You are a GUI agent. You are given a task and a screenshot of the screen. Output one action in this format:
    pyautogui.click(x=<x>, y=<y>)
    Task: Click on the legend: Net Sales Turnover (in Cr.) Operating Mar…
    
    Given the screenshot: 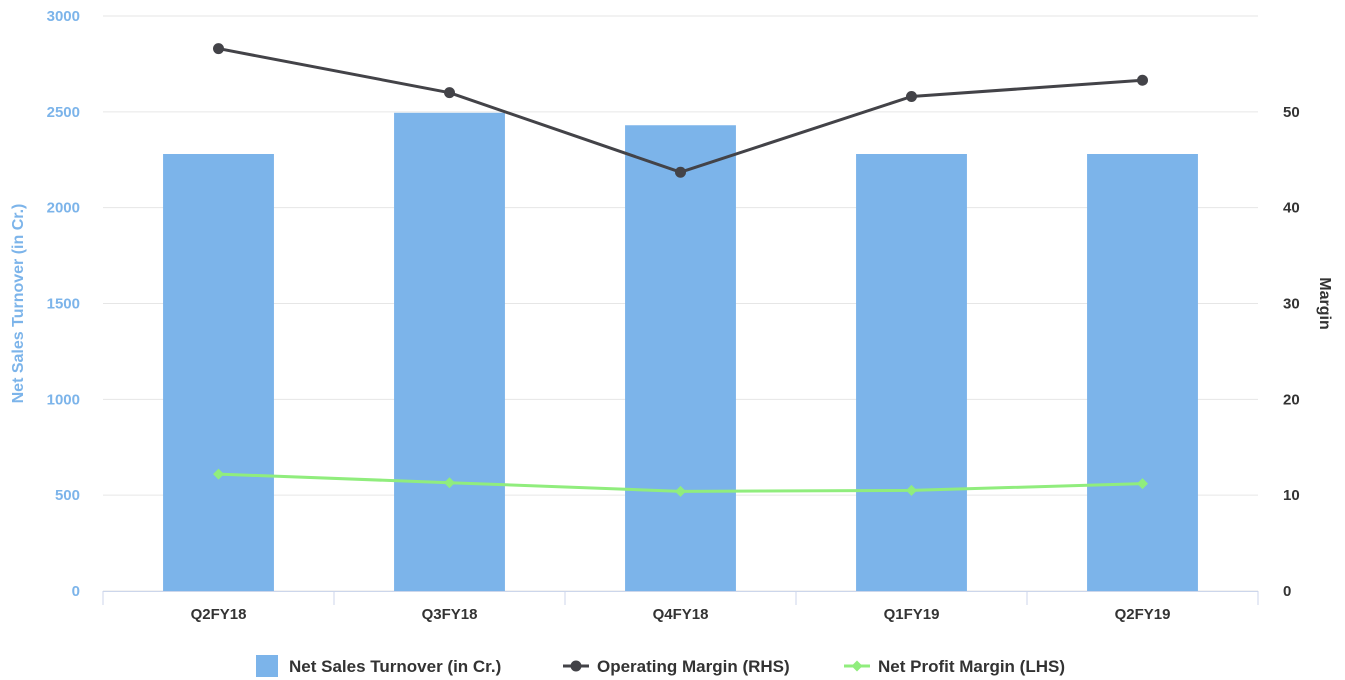 What is the action you would take?
    pyautogui.click(x=660, y=666)
    